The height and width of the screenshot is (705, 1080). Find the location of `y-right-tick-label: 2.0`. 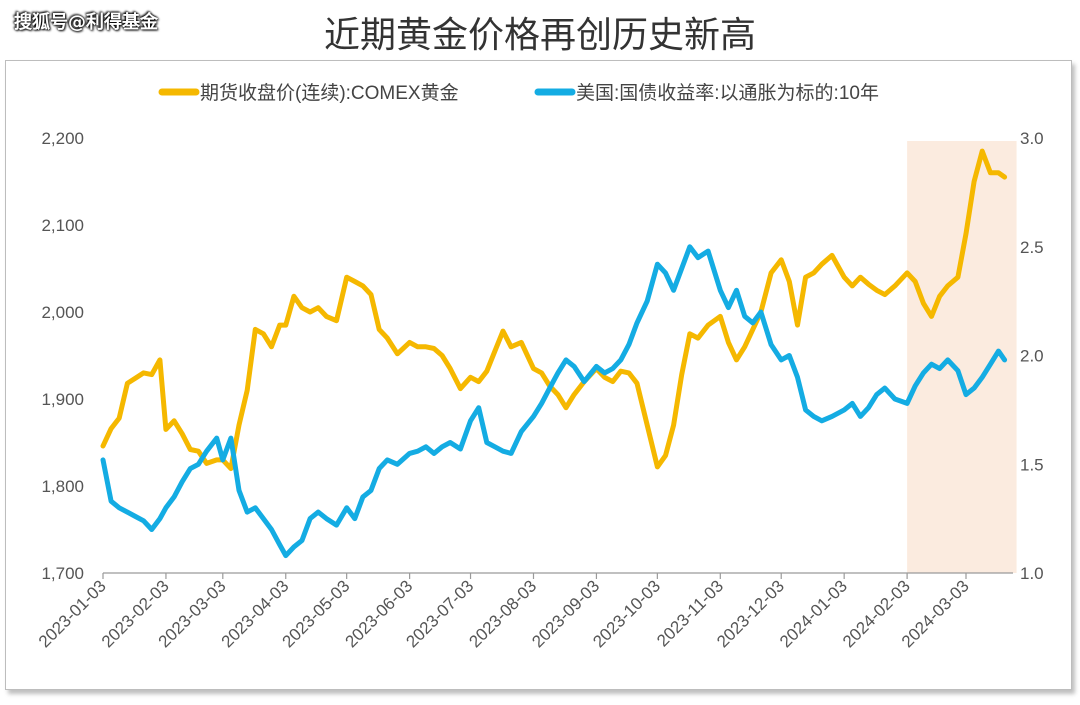

y-right-tick-label: 2.0 is located at coordinates (1032, 356).